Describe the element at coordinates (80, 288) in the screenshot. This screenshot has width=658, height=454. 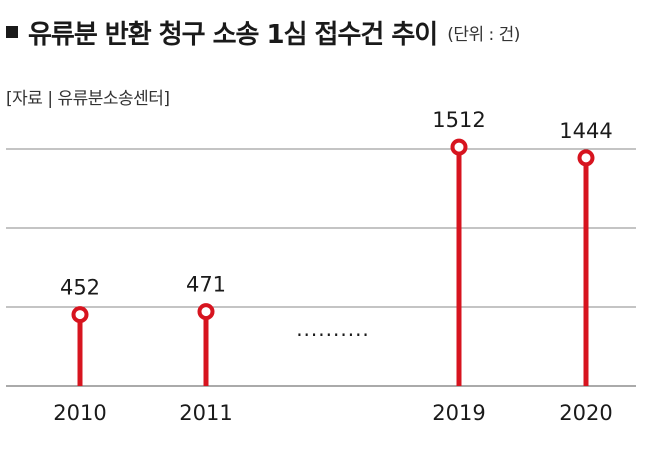
I see `data-label: 452` at that location.